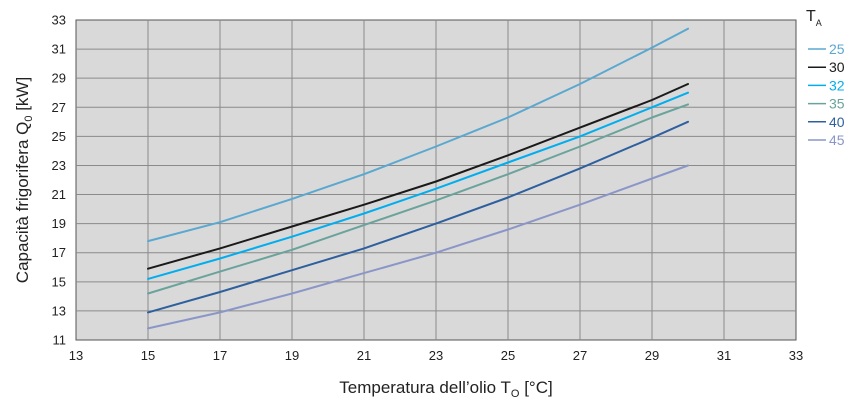 This screenshot has width=861, height=403. What do you see at coordinates (148, 355) in the screenshot?
I see `x-tick-label: 15` at bounding box center [148, 355].